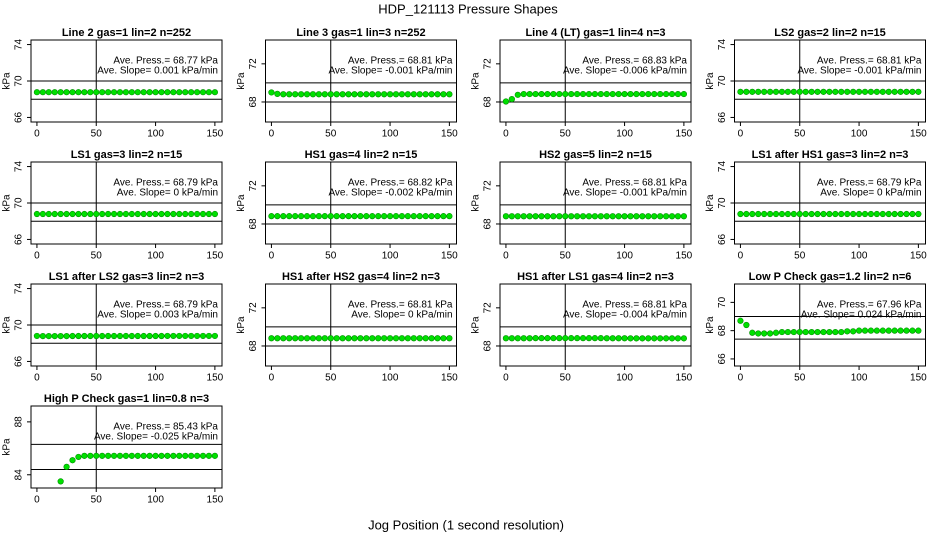  I want to click on y-tick-label: 74, so click(722, 167).